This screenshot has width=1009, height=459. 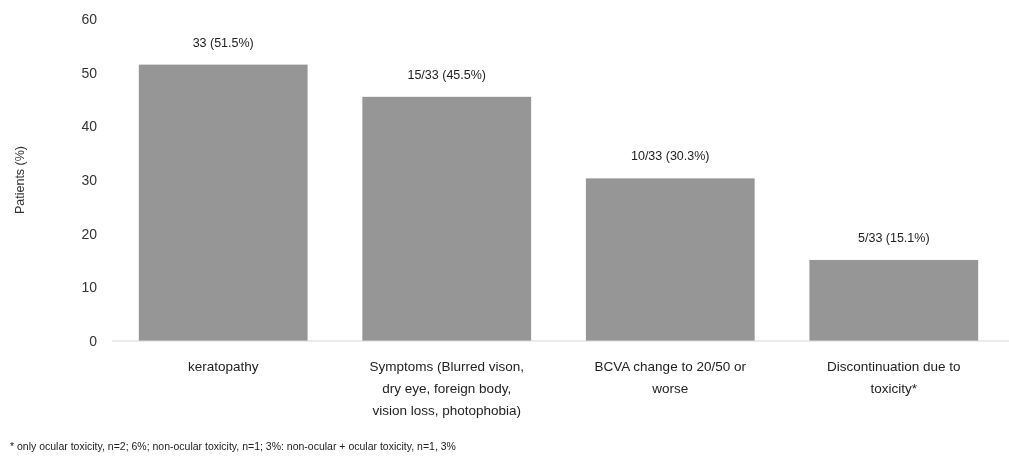 I want to click on y-tick-label: 0, so click(x=93, y=340).